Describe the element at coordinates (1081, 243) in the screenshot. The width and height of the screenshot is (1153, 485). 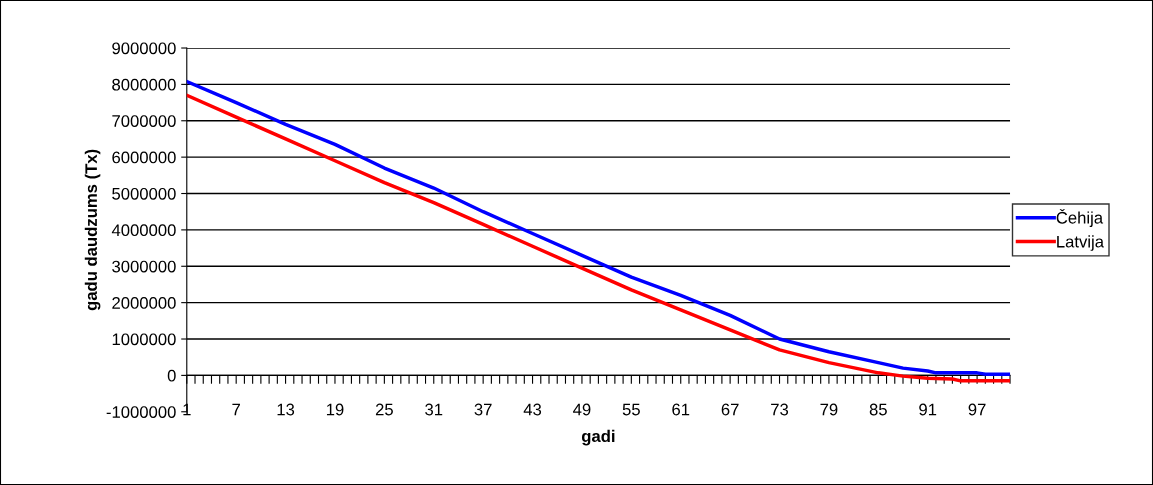
I see `legend-label: Latvija` at that location.